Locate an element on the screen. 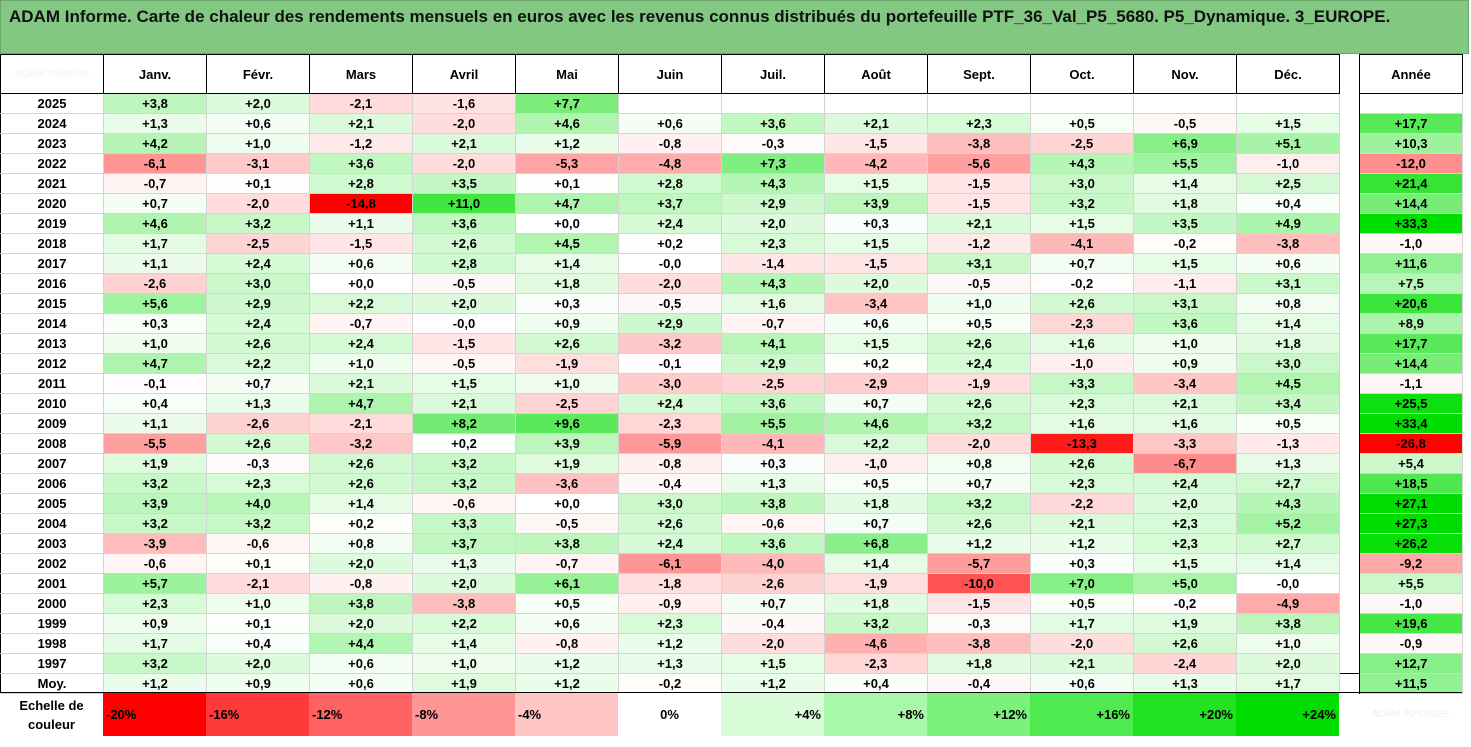  heat-cell: +1,1 is located at coordinates (361, 223).